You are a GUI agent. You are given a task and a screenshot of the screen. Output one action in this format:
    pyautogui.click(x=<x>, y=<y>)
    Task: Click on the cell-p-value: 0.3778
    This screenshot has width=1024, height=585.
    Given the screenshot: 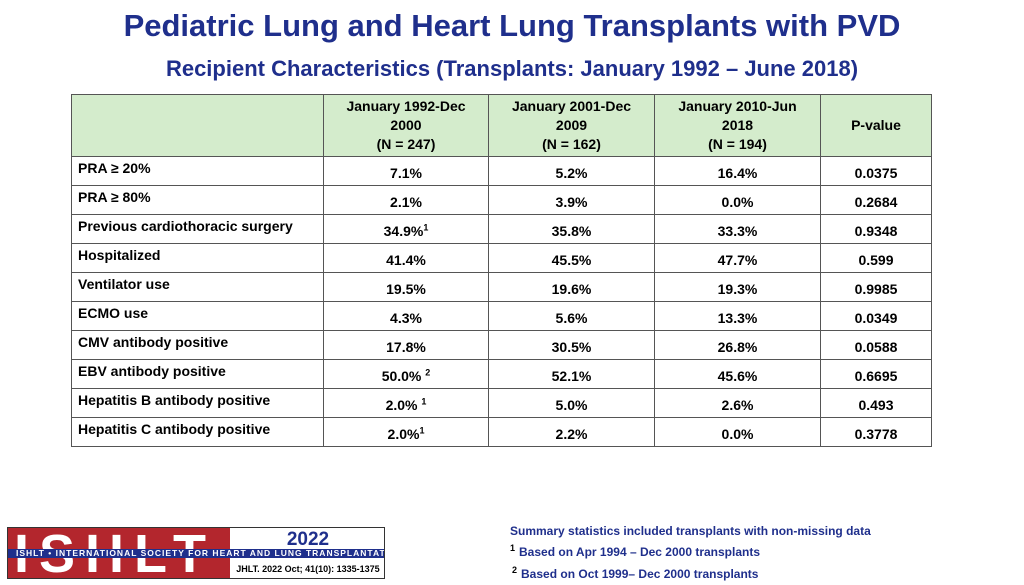 What is the action you would take?
    pyautogui.click(x=876, y=432)
    